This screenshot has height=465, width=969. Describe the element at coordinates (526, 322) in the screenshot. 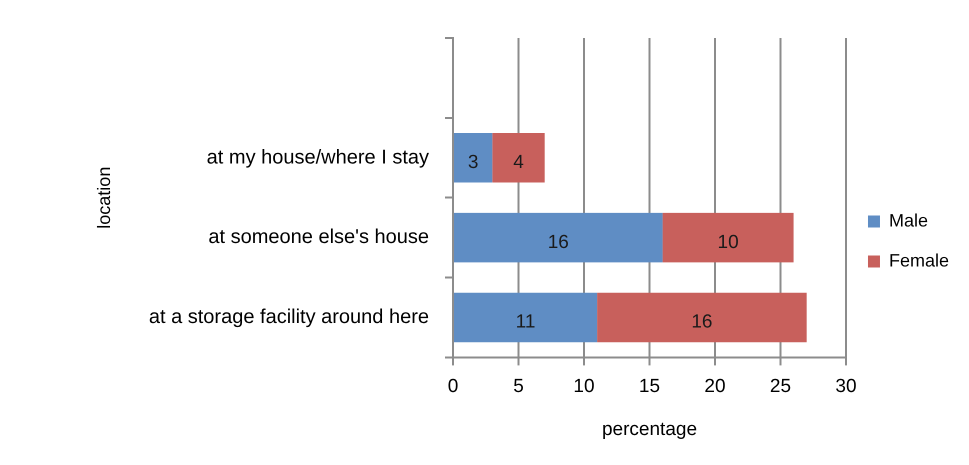

I see `data-label: 11` at that location.